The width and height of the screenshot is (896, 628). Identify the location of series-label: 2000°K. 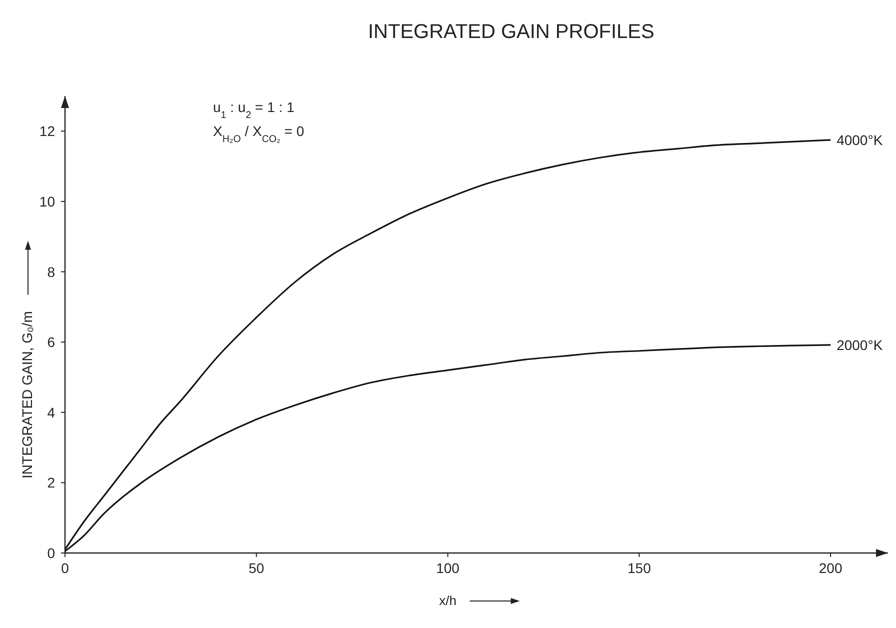
(860, 344).